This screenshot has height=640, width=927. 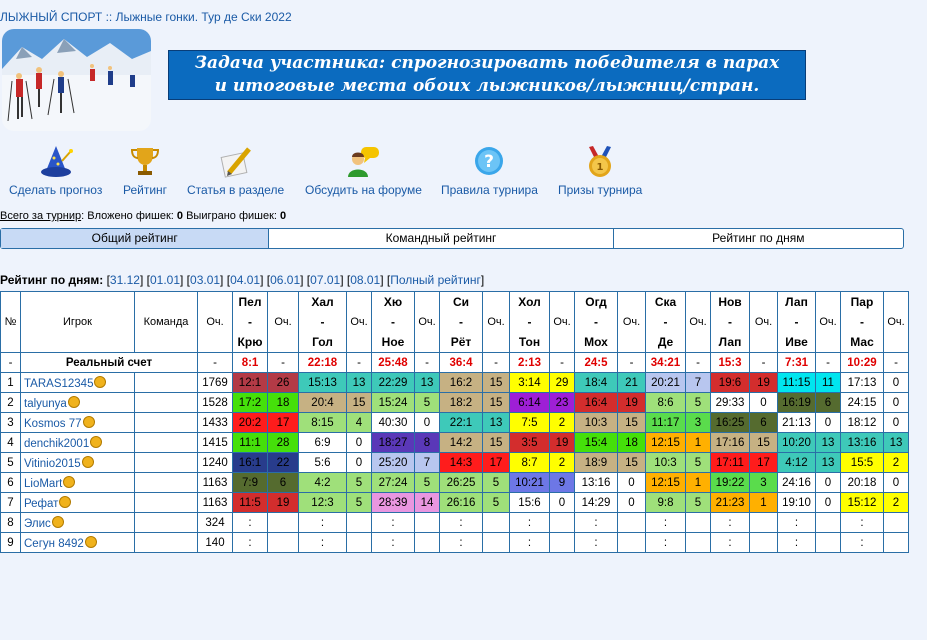 What do you see at coordinates (758, 238) in the screenshot?
I see `tab-daily-rating: Рейтинг по дням` at bounding box center [758, 238].